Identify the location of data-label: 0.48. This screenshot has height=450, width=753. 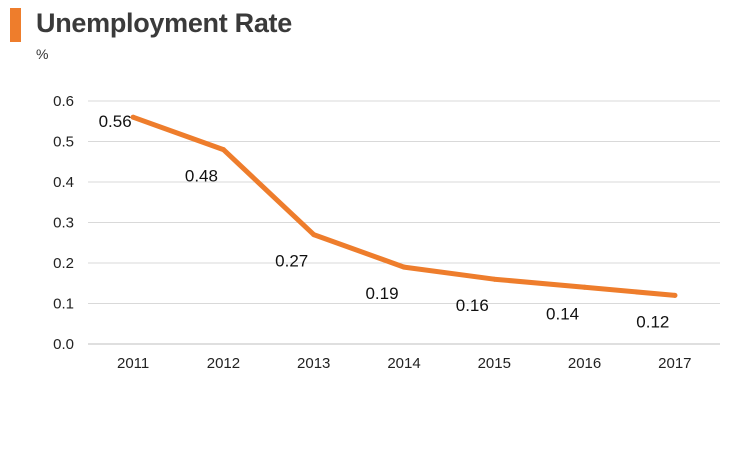
(201, 176).